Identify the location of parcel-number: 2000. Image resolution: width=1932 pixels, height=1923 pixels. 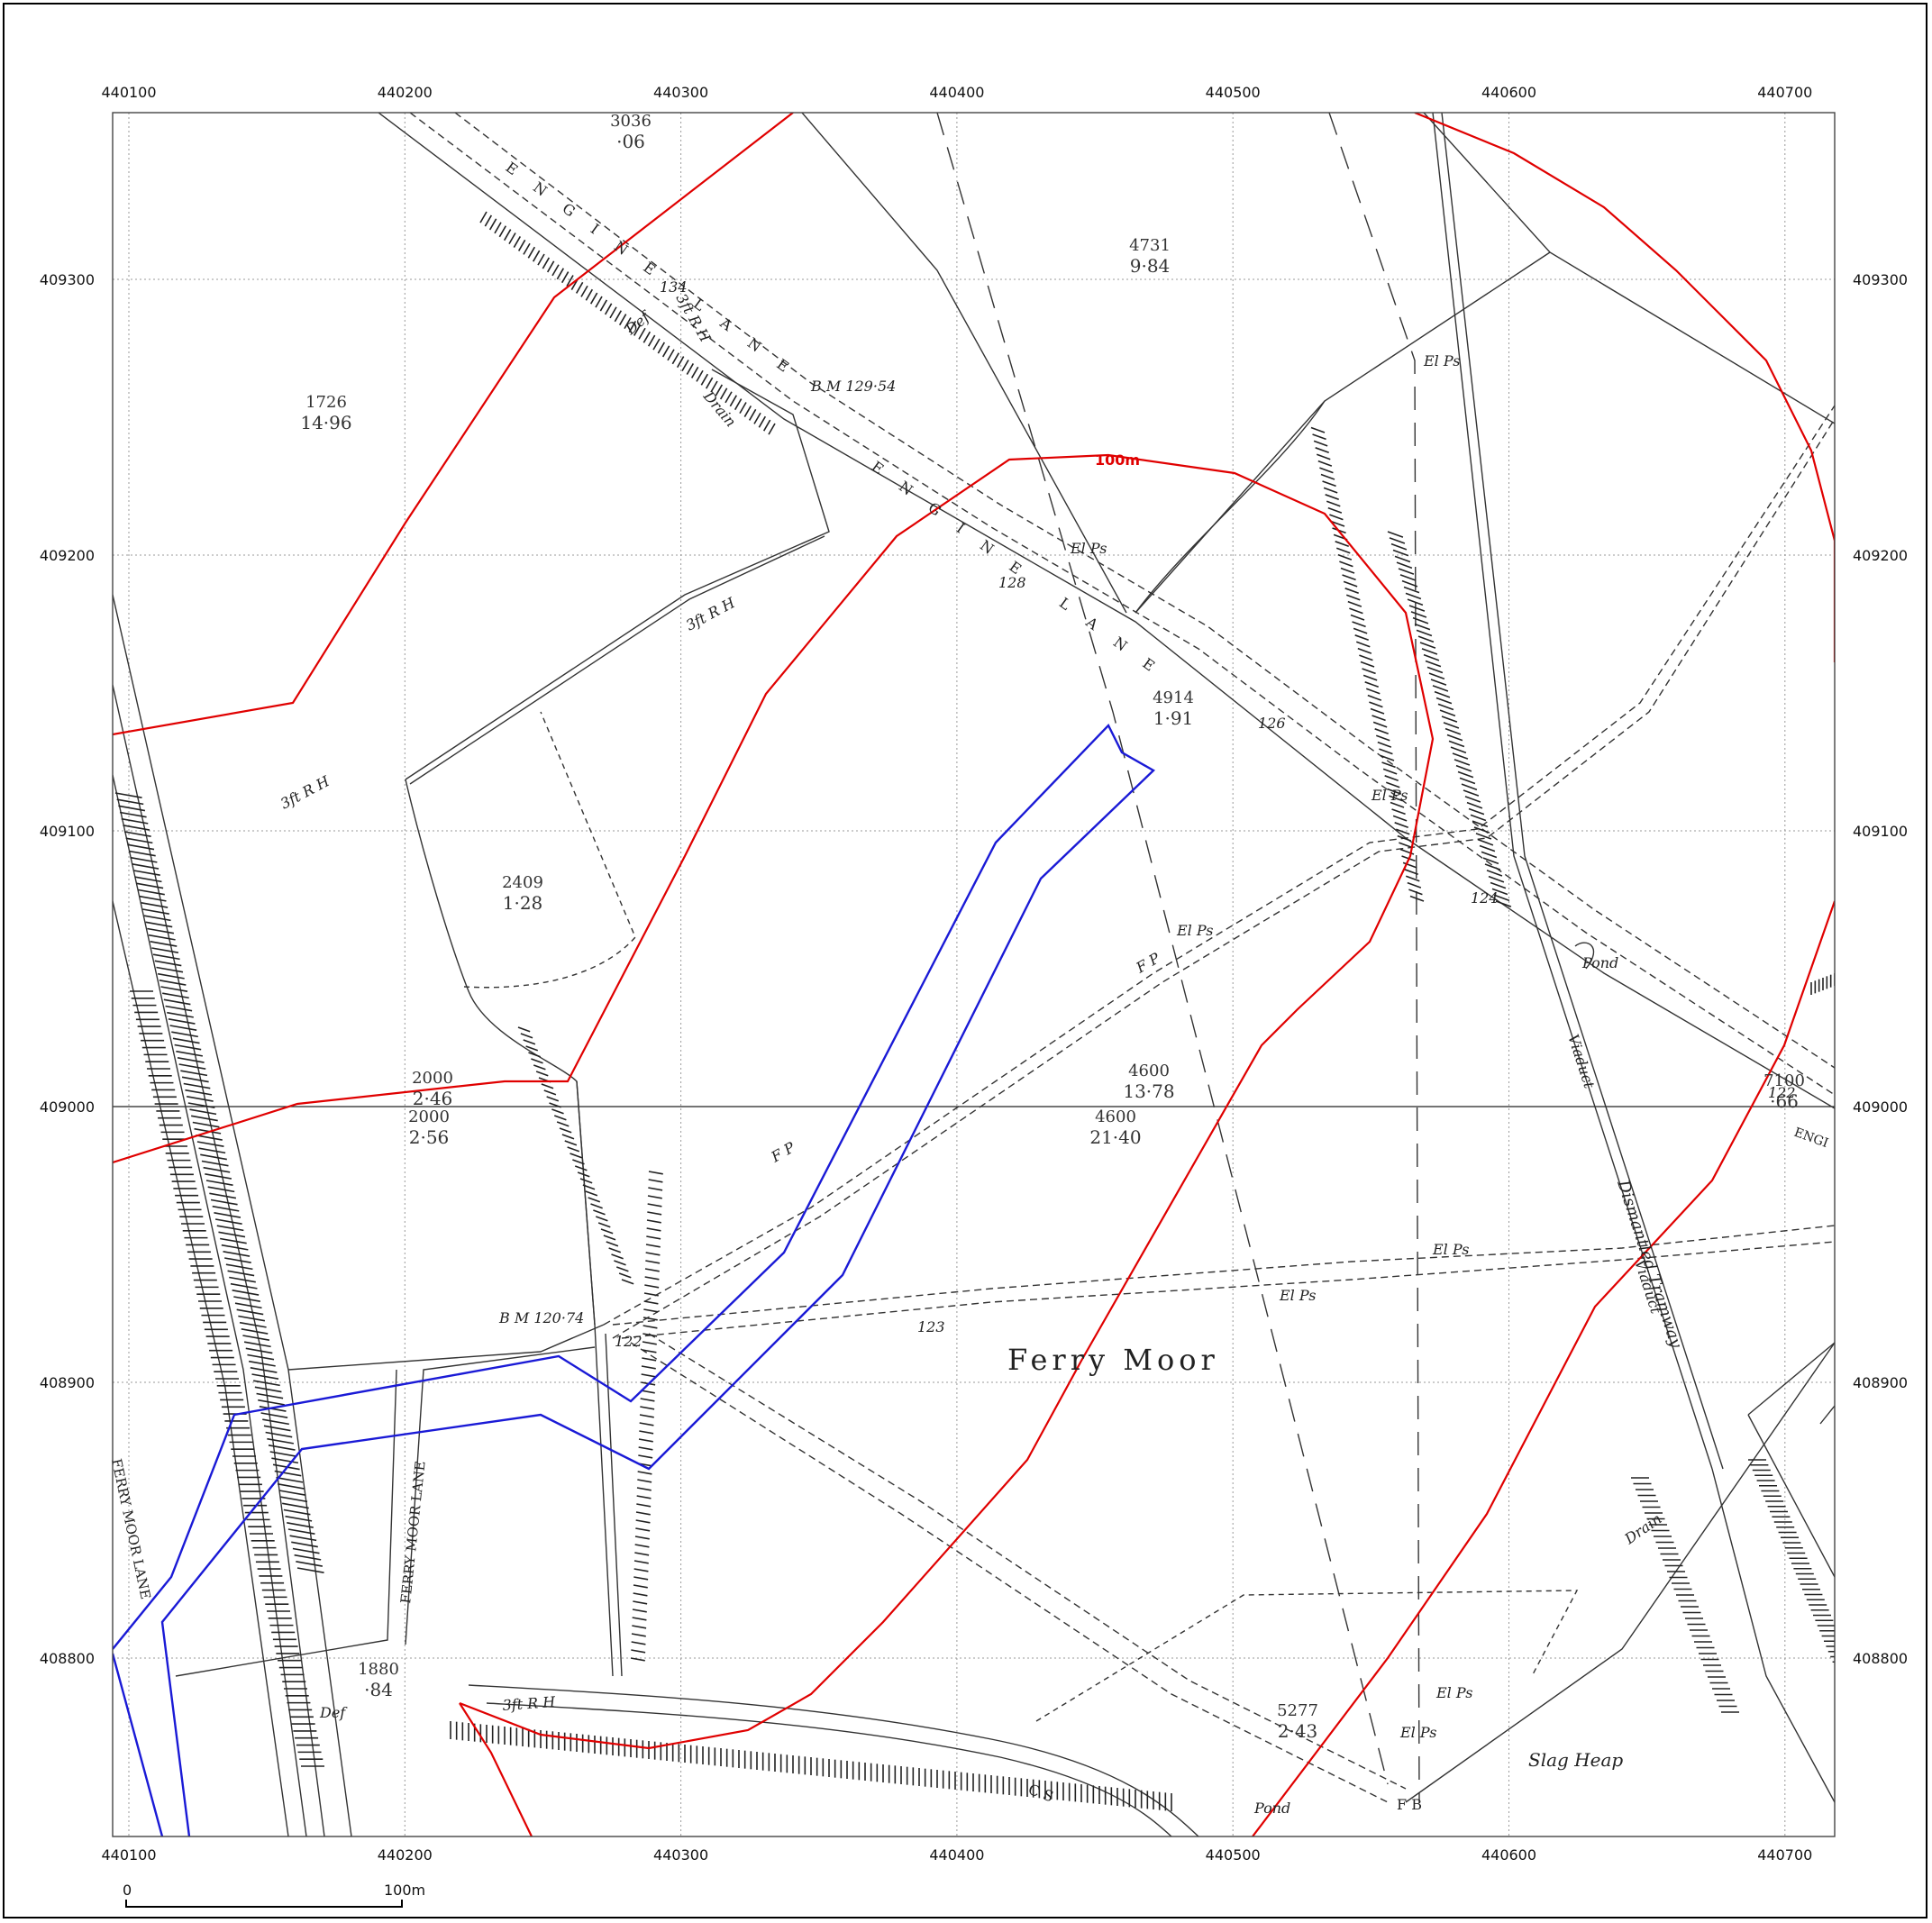
(432, 1078).